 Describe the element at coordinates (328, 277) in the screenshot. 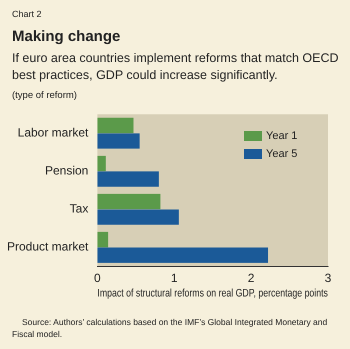

I see `x-tick-label: 3` at that location.